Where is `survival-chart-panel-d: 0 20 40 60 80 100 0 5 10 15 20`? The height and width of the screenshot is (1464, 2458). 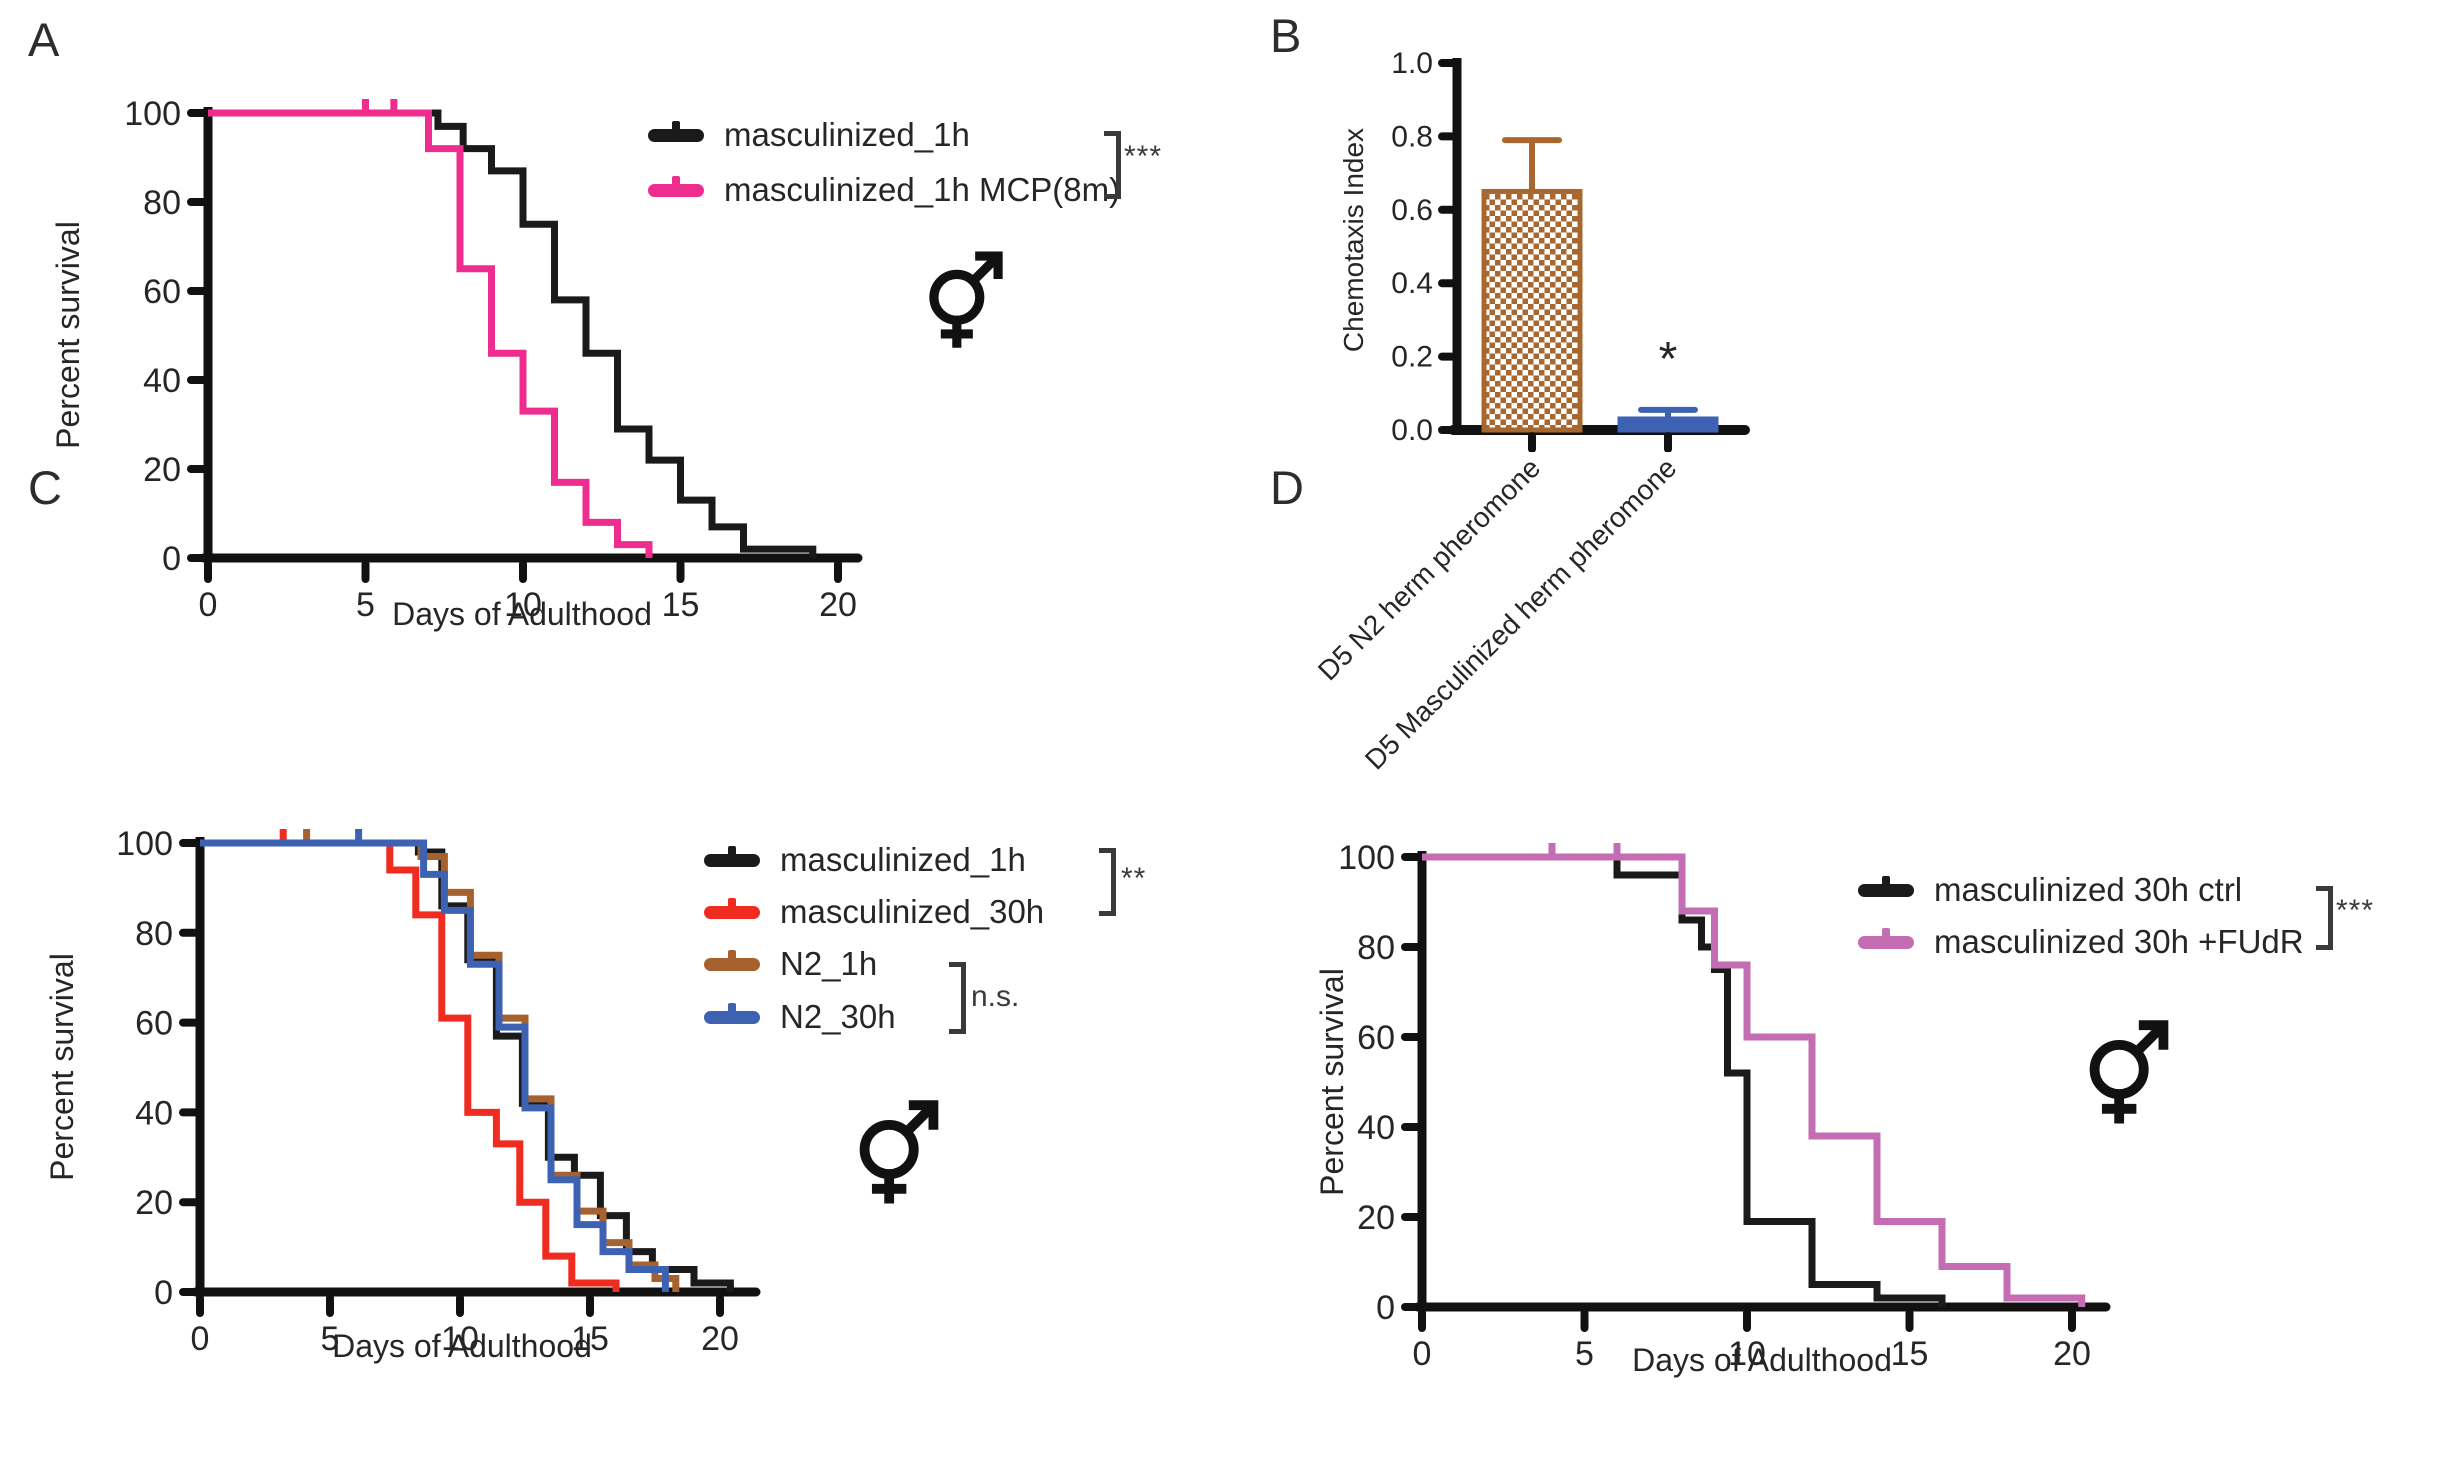 survival-chart-panel-d: 0 20 40 60 80 100 0 5 10 15 20 is located at coordinates (1724, 1106).